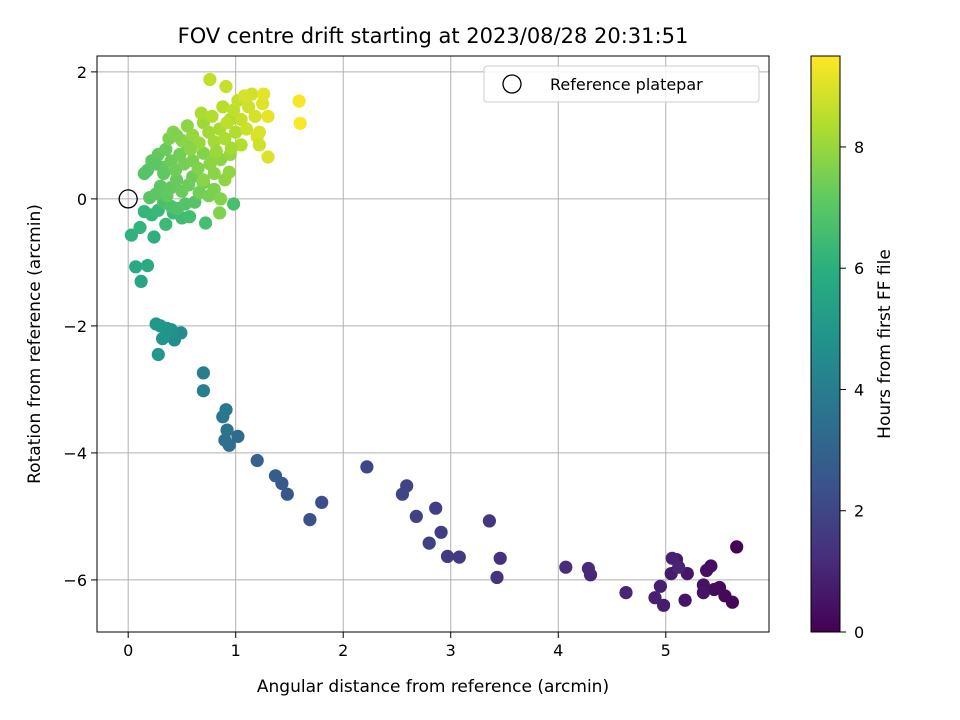  What do you see at coordinates (859, 511) in the screenshot?
I see `colorbar-tick-label: 2` at bounding box center [859, 511].